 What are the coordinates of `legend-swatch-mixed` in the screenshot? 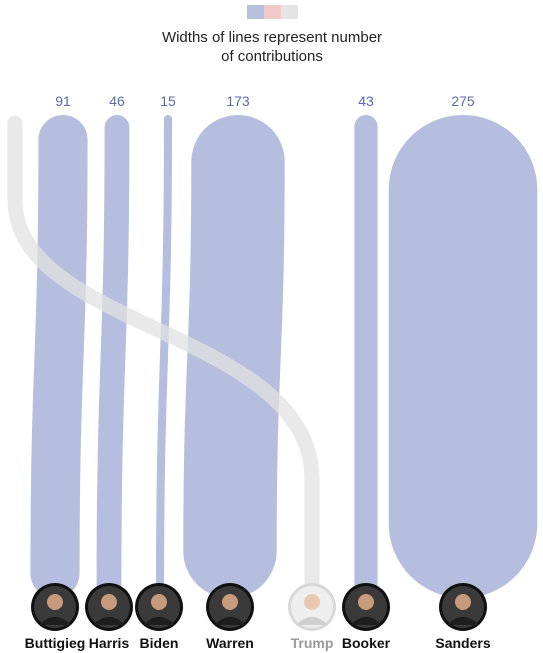 It's located at (272, 12).